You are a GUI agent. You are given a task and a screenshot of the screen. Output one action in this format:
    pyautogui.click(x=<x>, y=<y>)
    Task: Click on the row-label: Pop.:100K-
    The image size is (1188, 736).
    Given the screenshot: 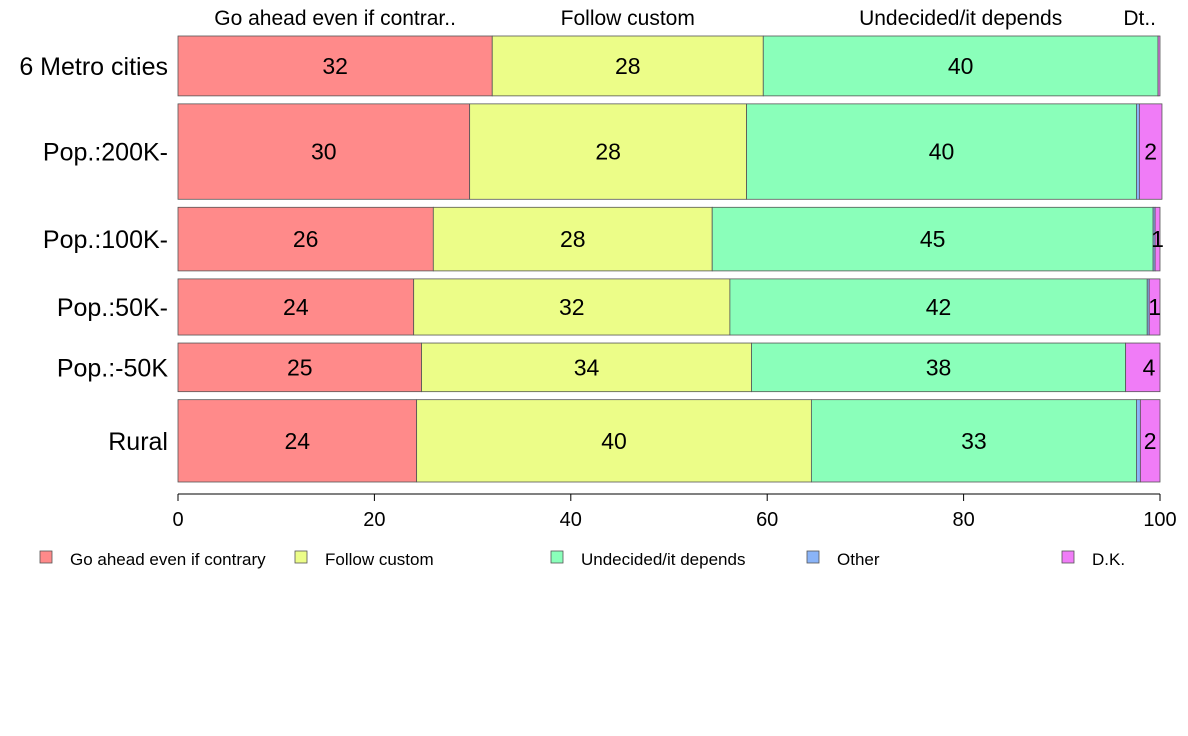 What is the action you would take?
    pyautogui.click(x=105, y=240)
    